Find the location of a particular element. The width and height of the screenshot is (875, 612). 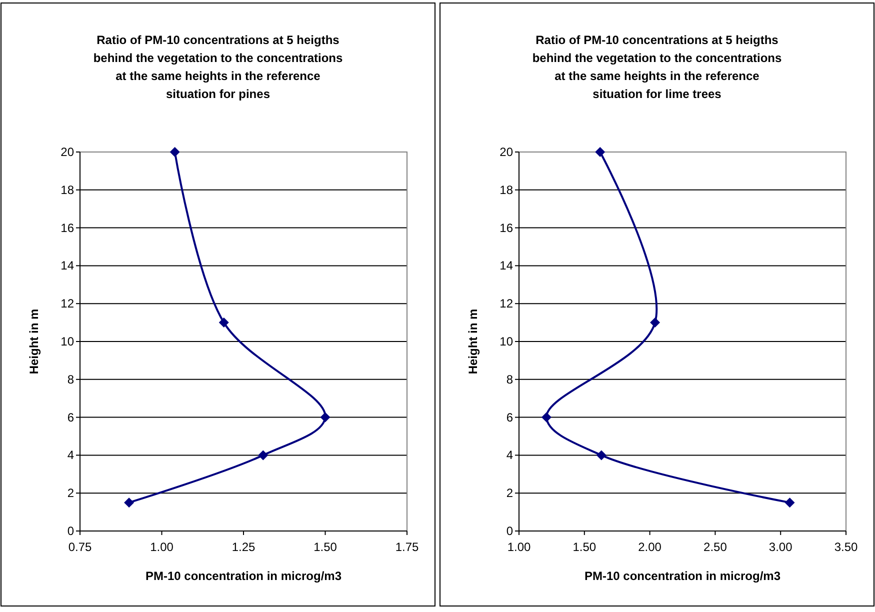

chart-title: Ratio of PM-10 concentrations at 5 heigths behind the vegetation to the concentrations at the same heights in the reference situation for lime trees is located at coordinates (657, 67).